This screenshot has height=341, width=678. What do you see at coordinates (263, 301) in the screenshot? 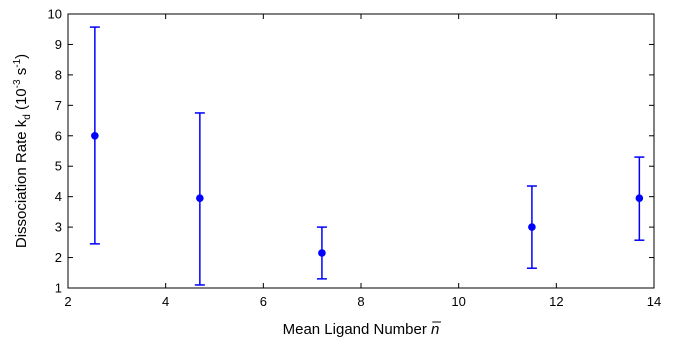
I see `x-tick-label: 6` at bounding box center [263, 301].